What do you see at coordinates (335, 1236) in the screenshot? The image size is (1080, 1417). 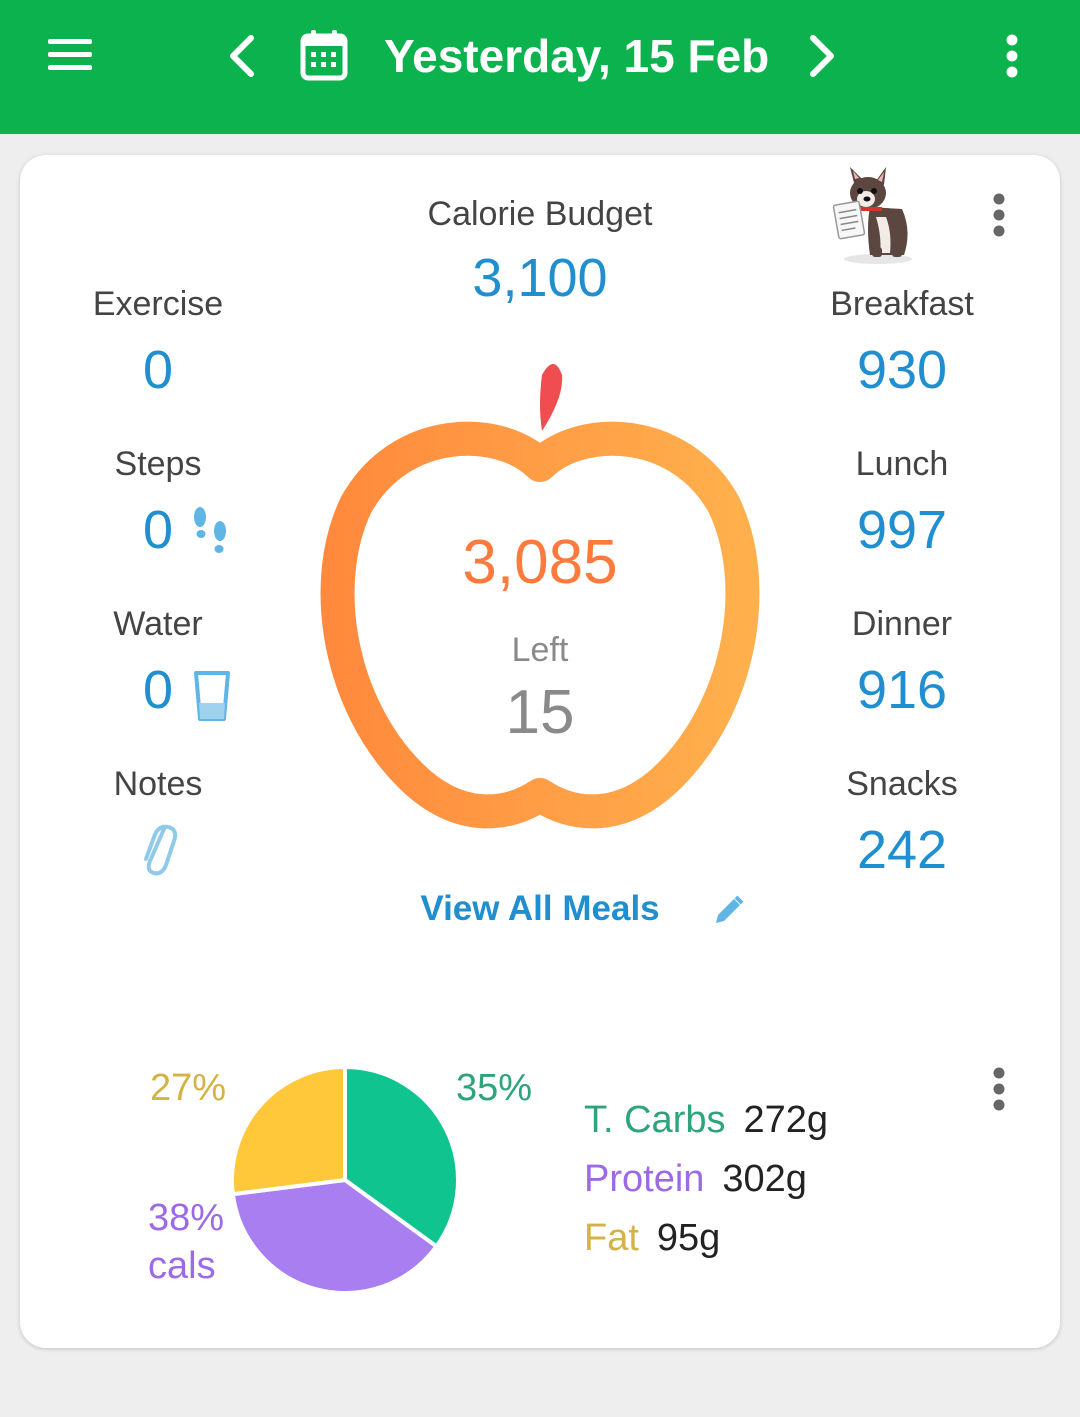 I see `pie-slice-protein` at bounding box center [335, 1236].